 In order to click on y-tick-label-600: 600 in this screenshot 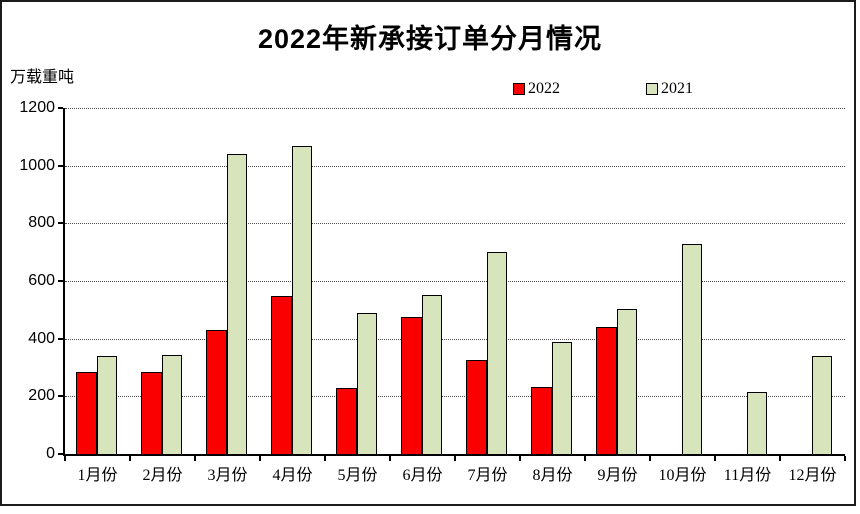, I will do `click(41, 280)`.